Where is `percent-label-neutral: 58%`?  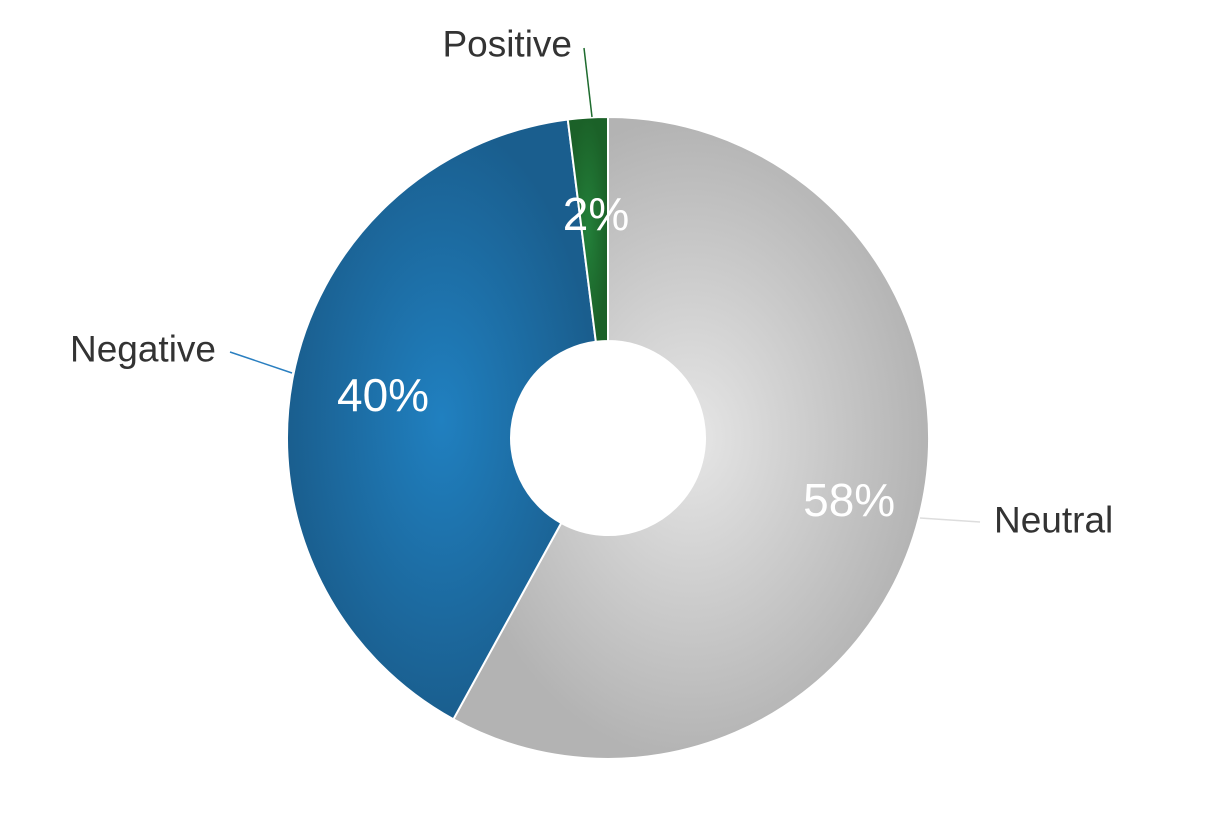
percent-label-neutral: 58% is located at coordinates (849, 500).